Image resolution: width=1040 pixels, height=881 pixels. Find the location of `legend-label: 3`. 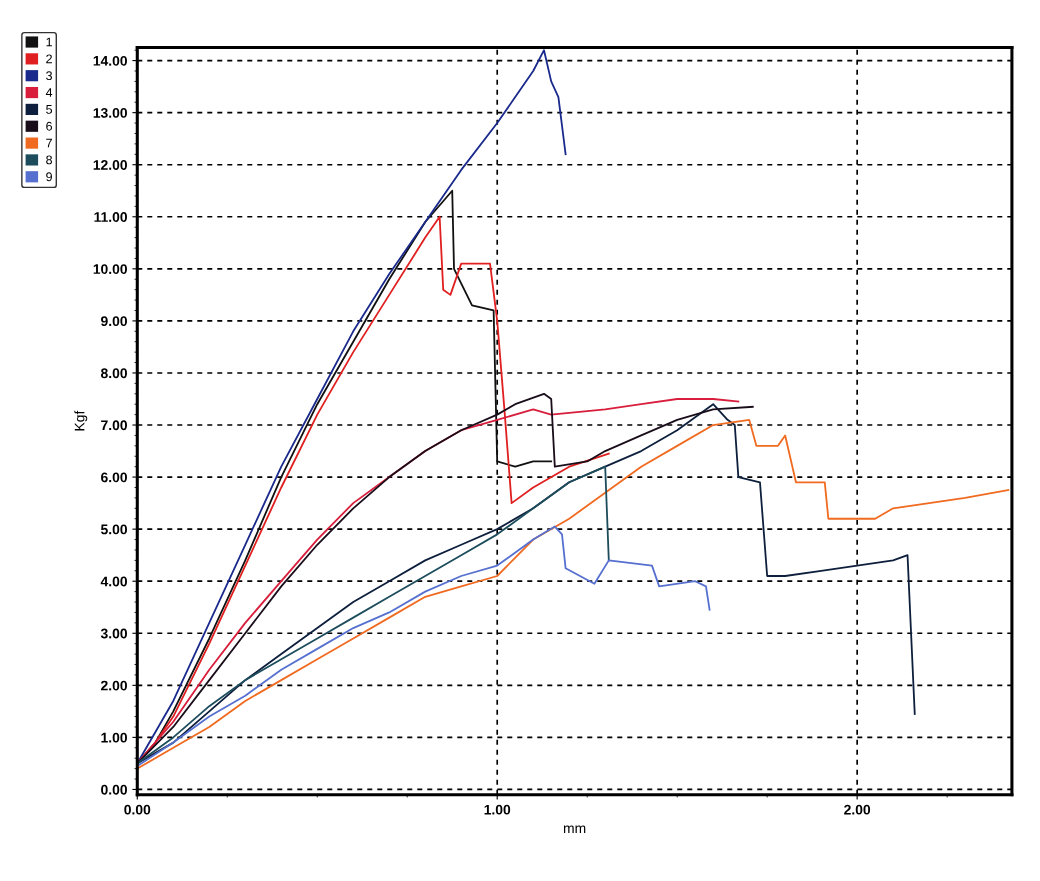

legend-label: 3 is located at coordinates (49, 76).